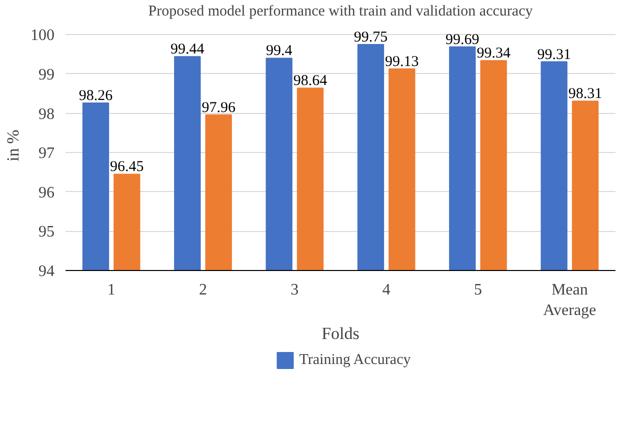 The width and height of the screenshot is (642, 437). Describe the element at coordinates (13, 146) in the screenshot. I see `y-axis-title: in %` at that location.